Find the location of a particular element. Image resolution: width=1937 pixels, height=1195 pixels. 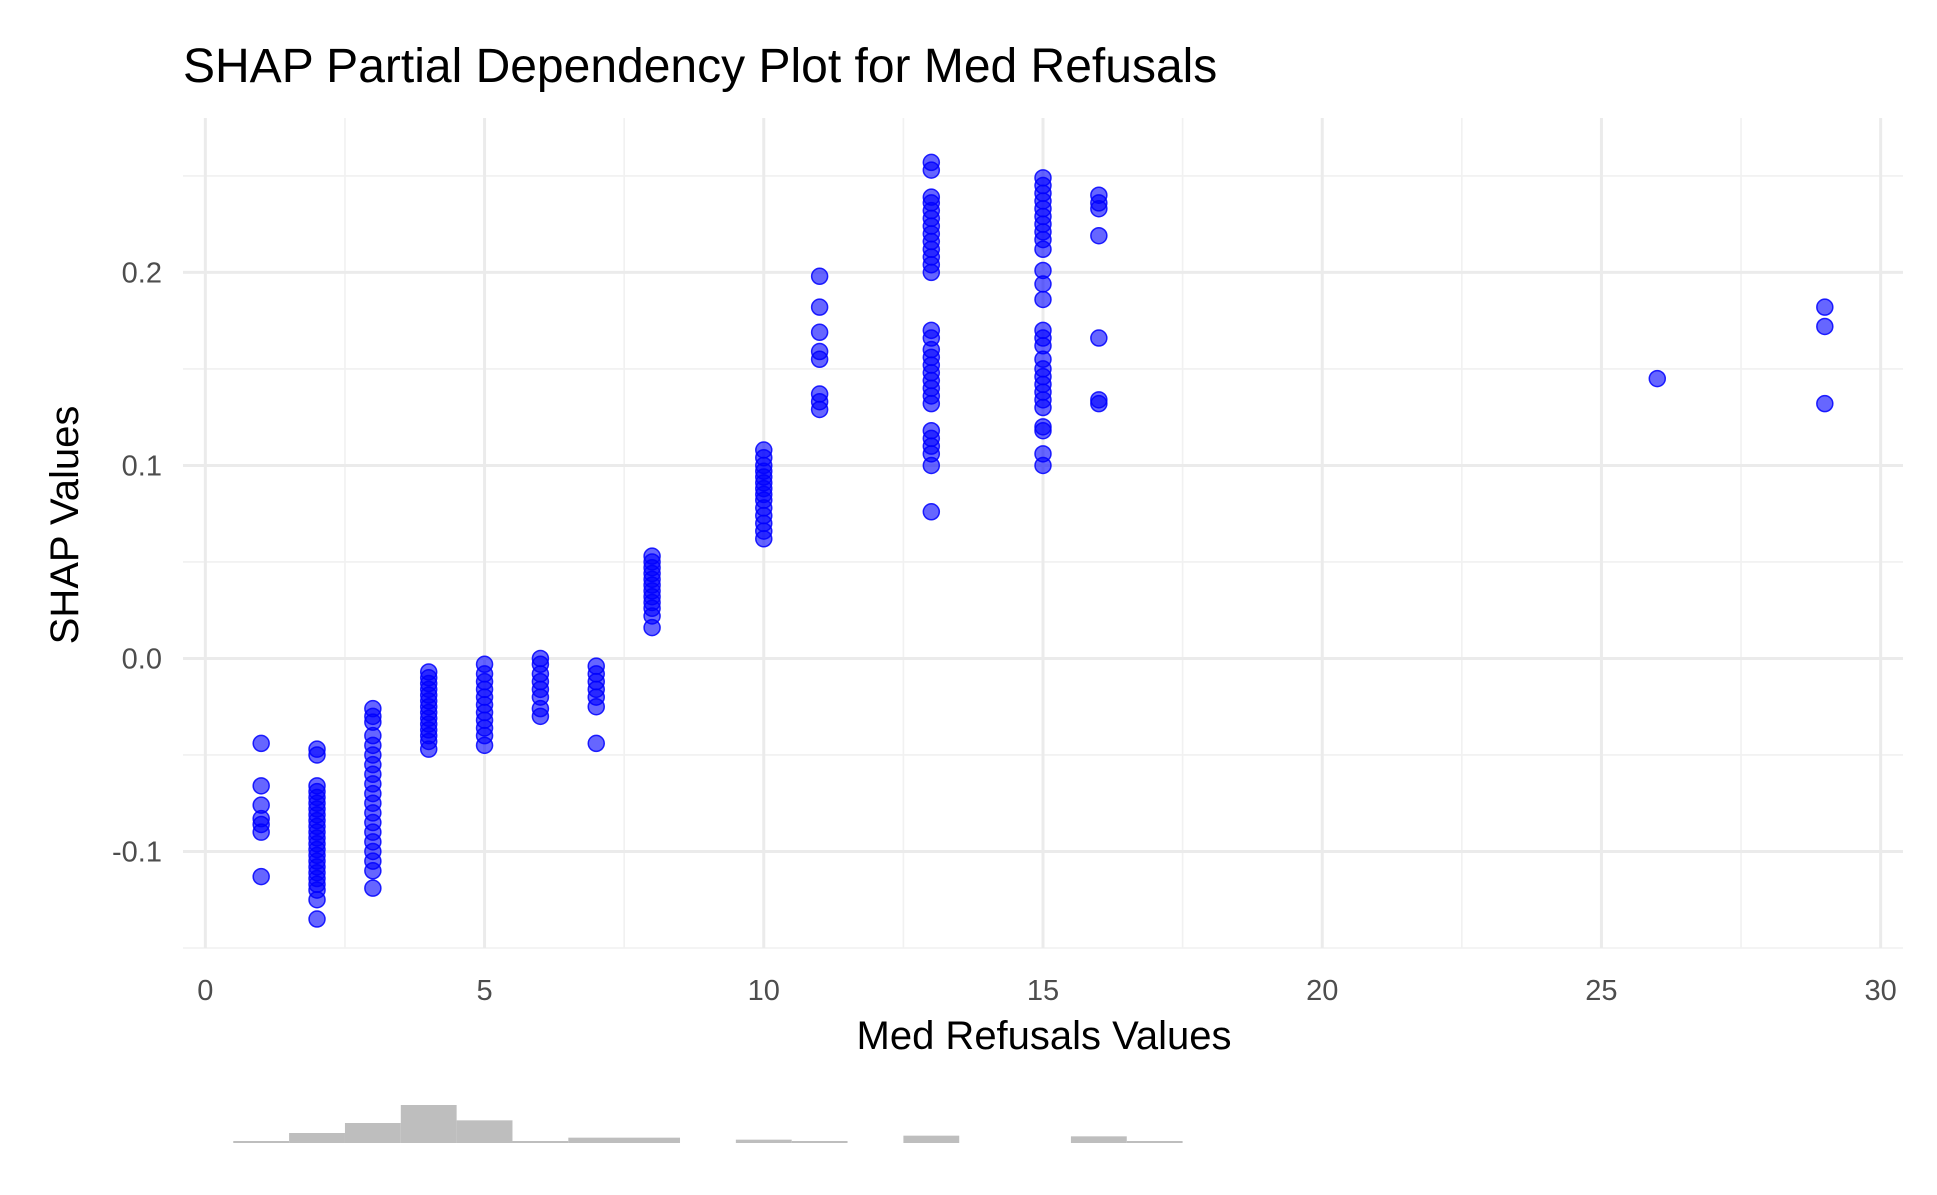

y-tick-label: 0.1 is located at coordinates (142, 466).